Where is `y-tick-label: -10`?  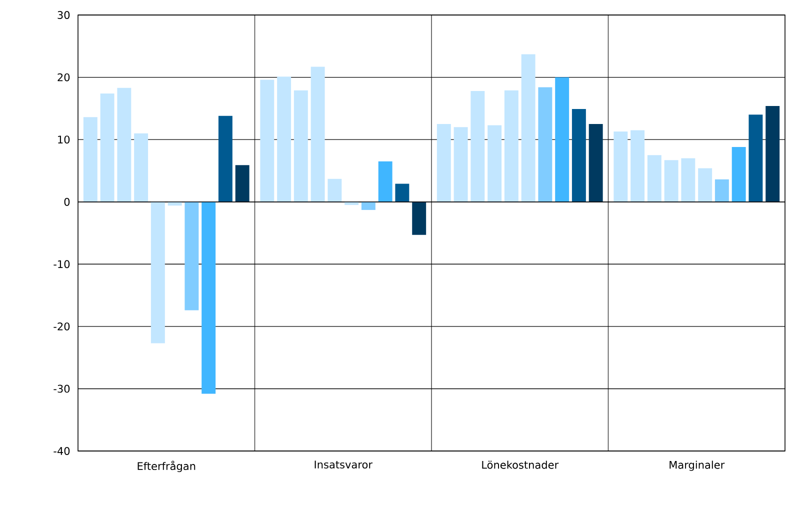 y-tick-label: -10 is located at coordinates (62, 264).